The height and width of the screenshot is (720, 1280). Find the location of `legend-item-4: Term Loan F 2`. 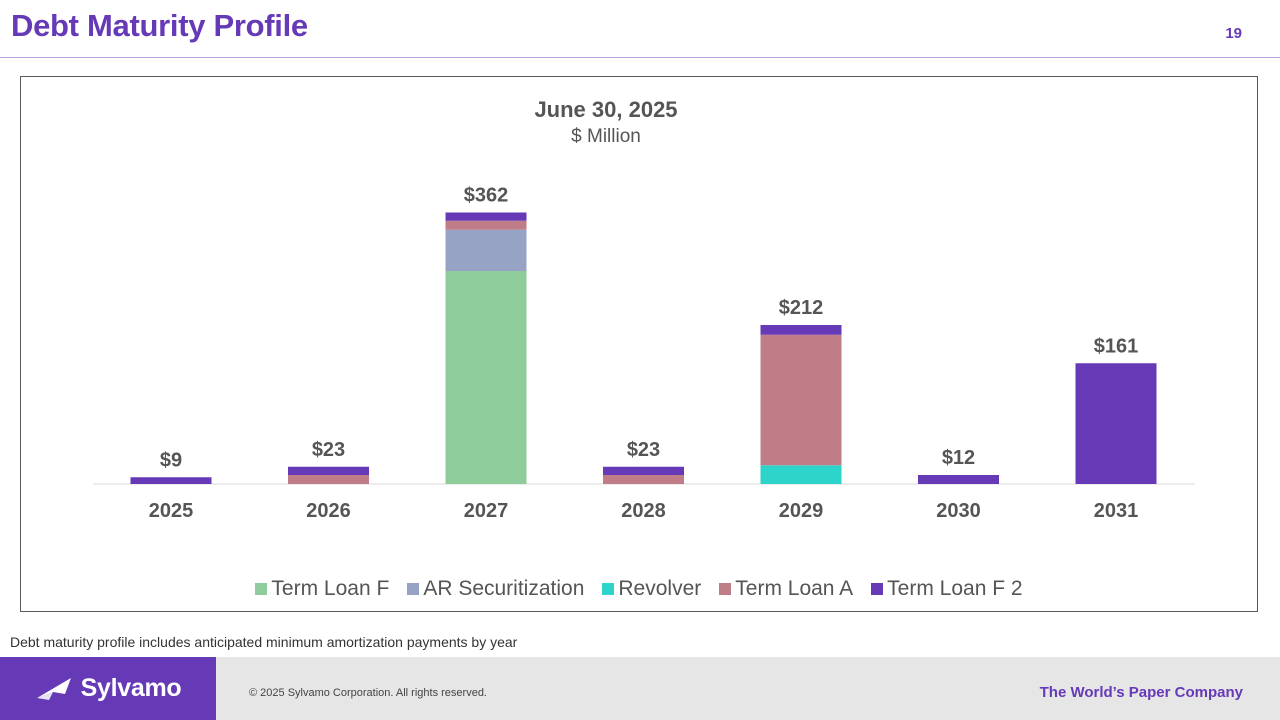

legend-item-4: Term Loan F 2 is located at coordinates (947, 589).